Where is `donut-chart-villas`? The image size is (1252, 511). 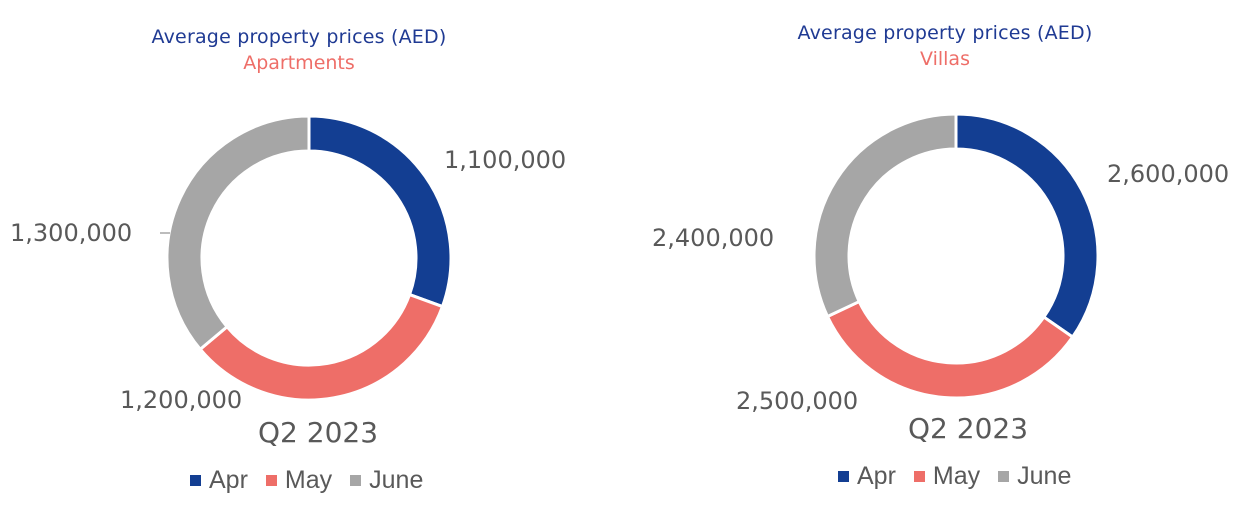
donut-chart-villas is located at coordinates (956, 256).